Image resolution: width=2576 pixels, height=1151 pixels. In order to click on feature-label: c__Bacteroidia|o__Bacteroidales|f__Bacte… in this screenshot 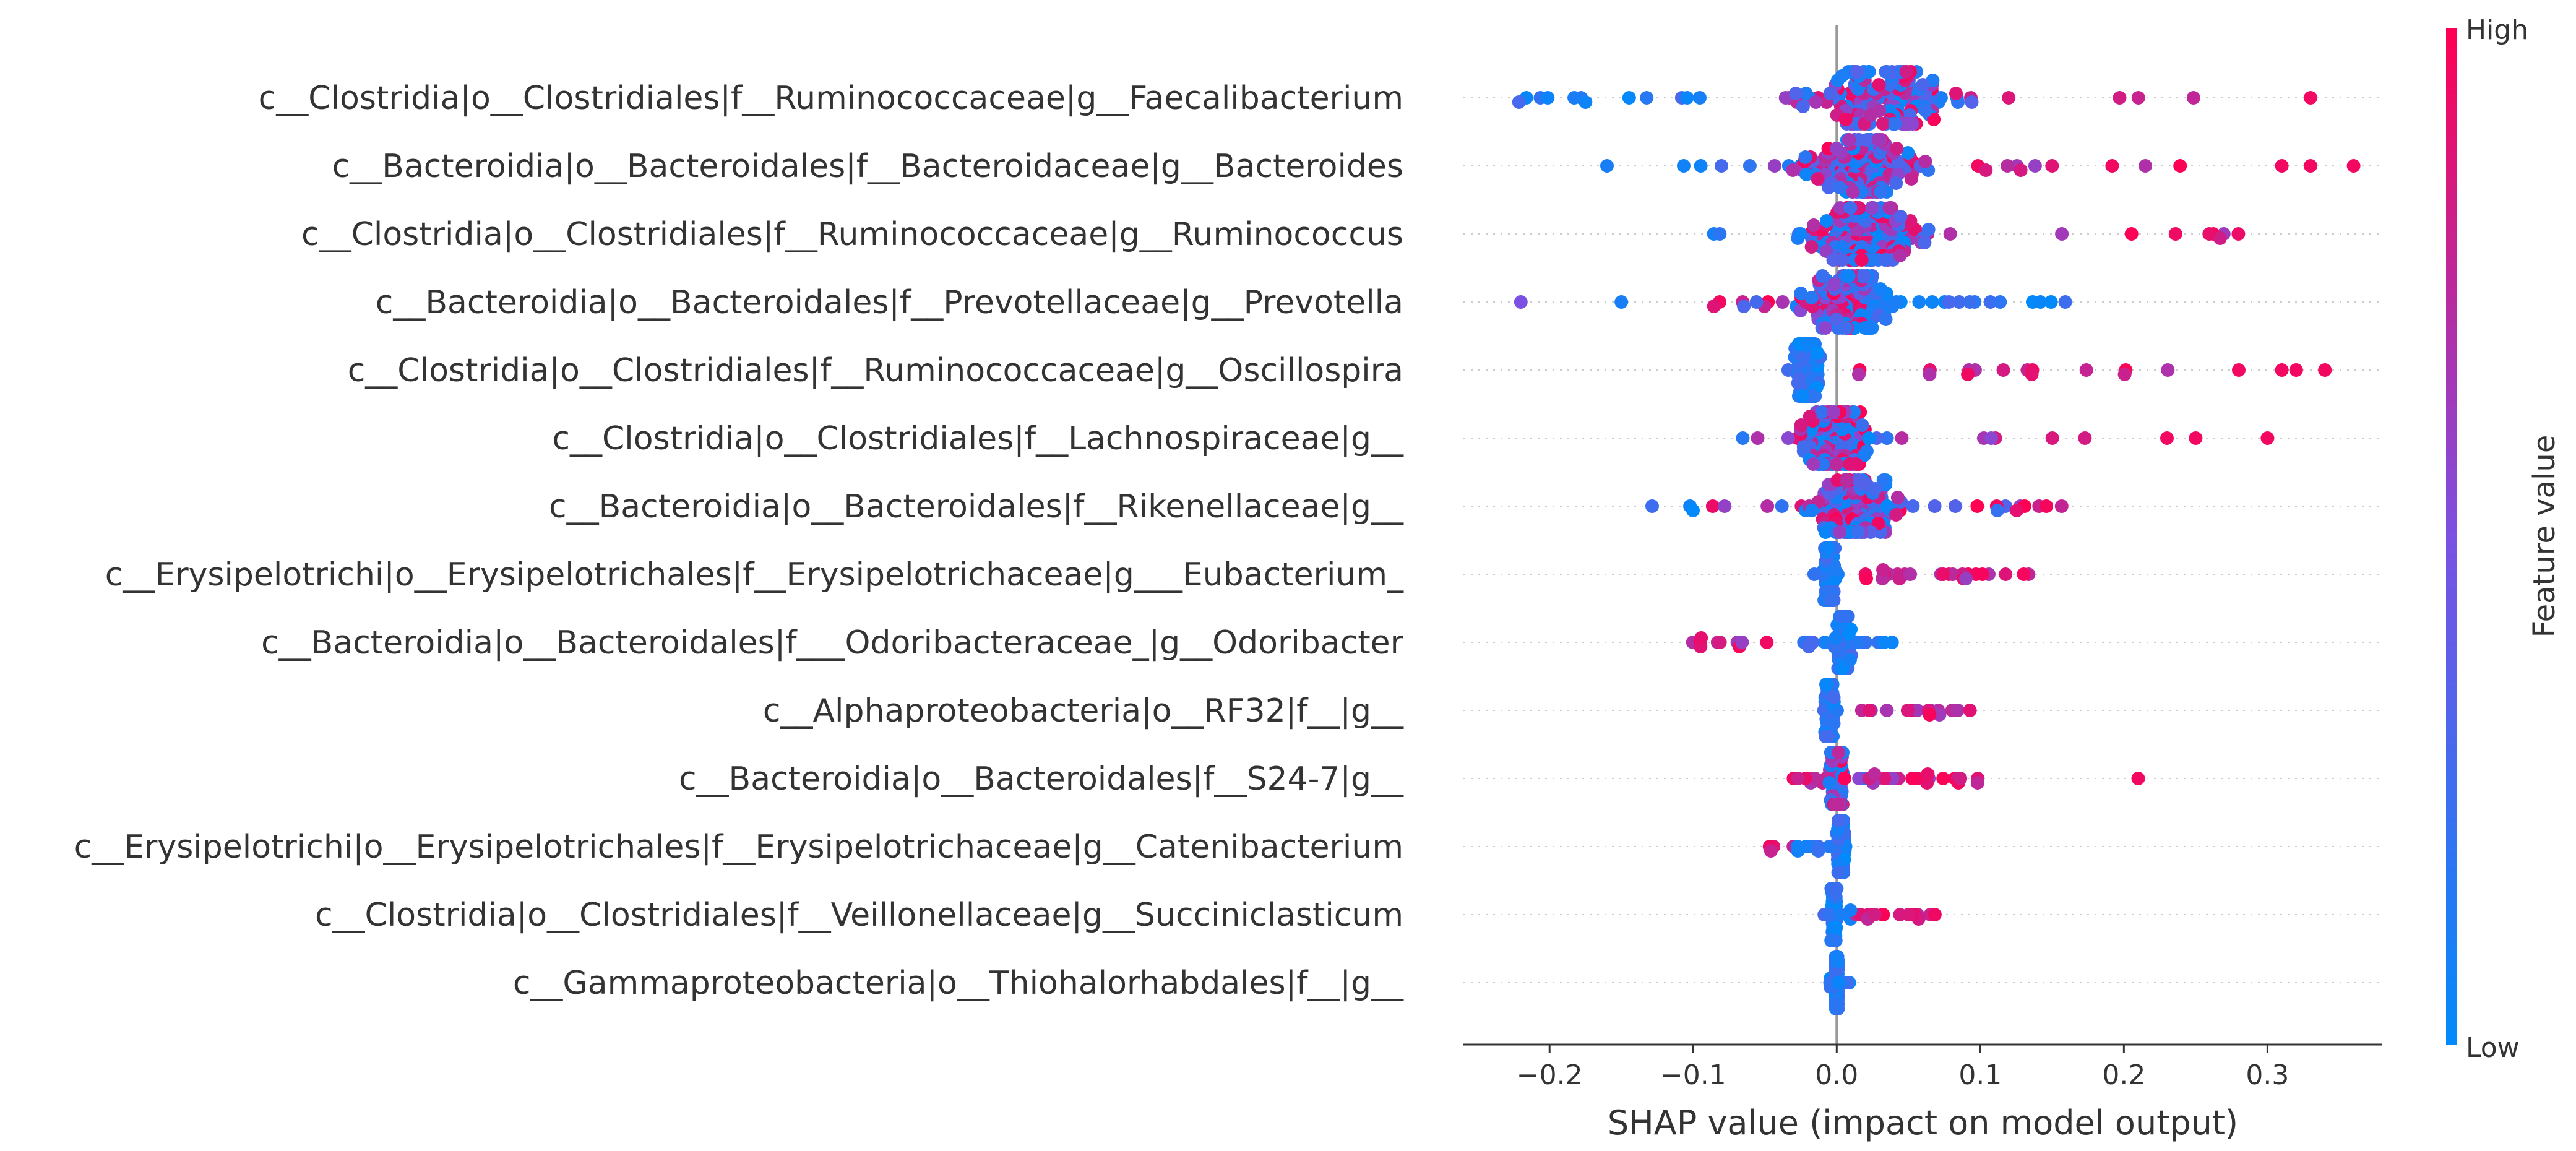, I will do `click(867, 166)`.